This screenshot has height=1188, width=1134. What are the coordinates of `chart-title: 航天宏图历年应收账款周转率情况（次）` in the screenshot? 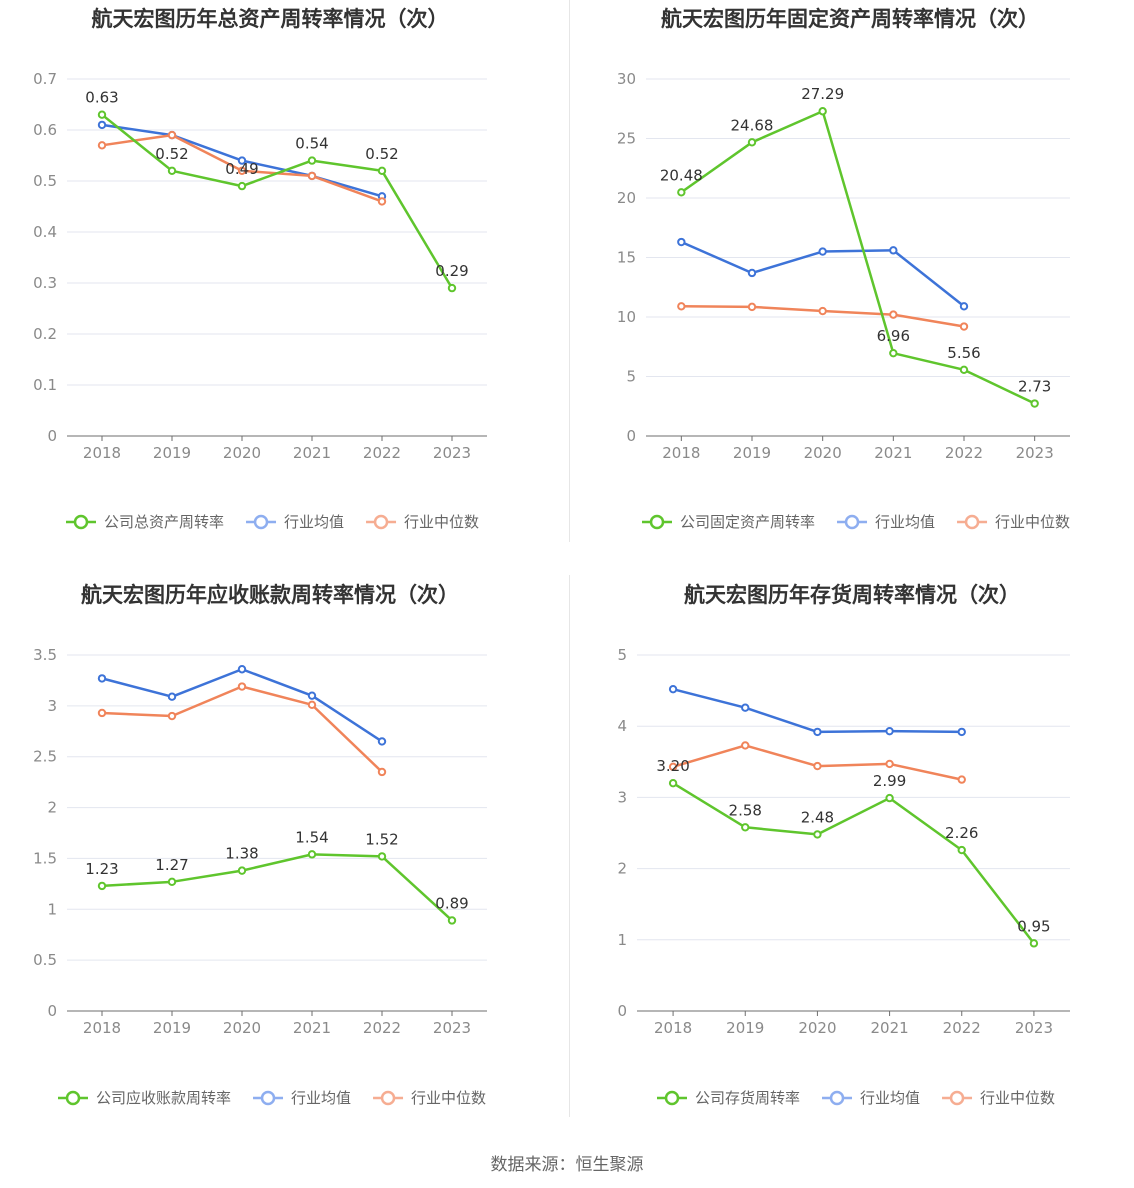 It's located at (270, 595).